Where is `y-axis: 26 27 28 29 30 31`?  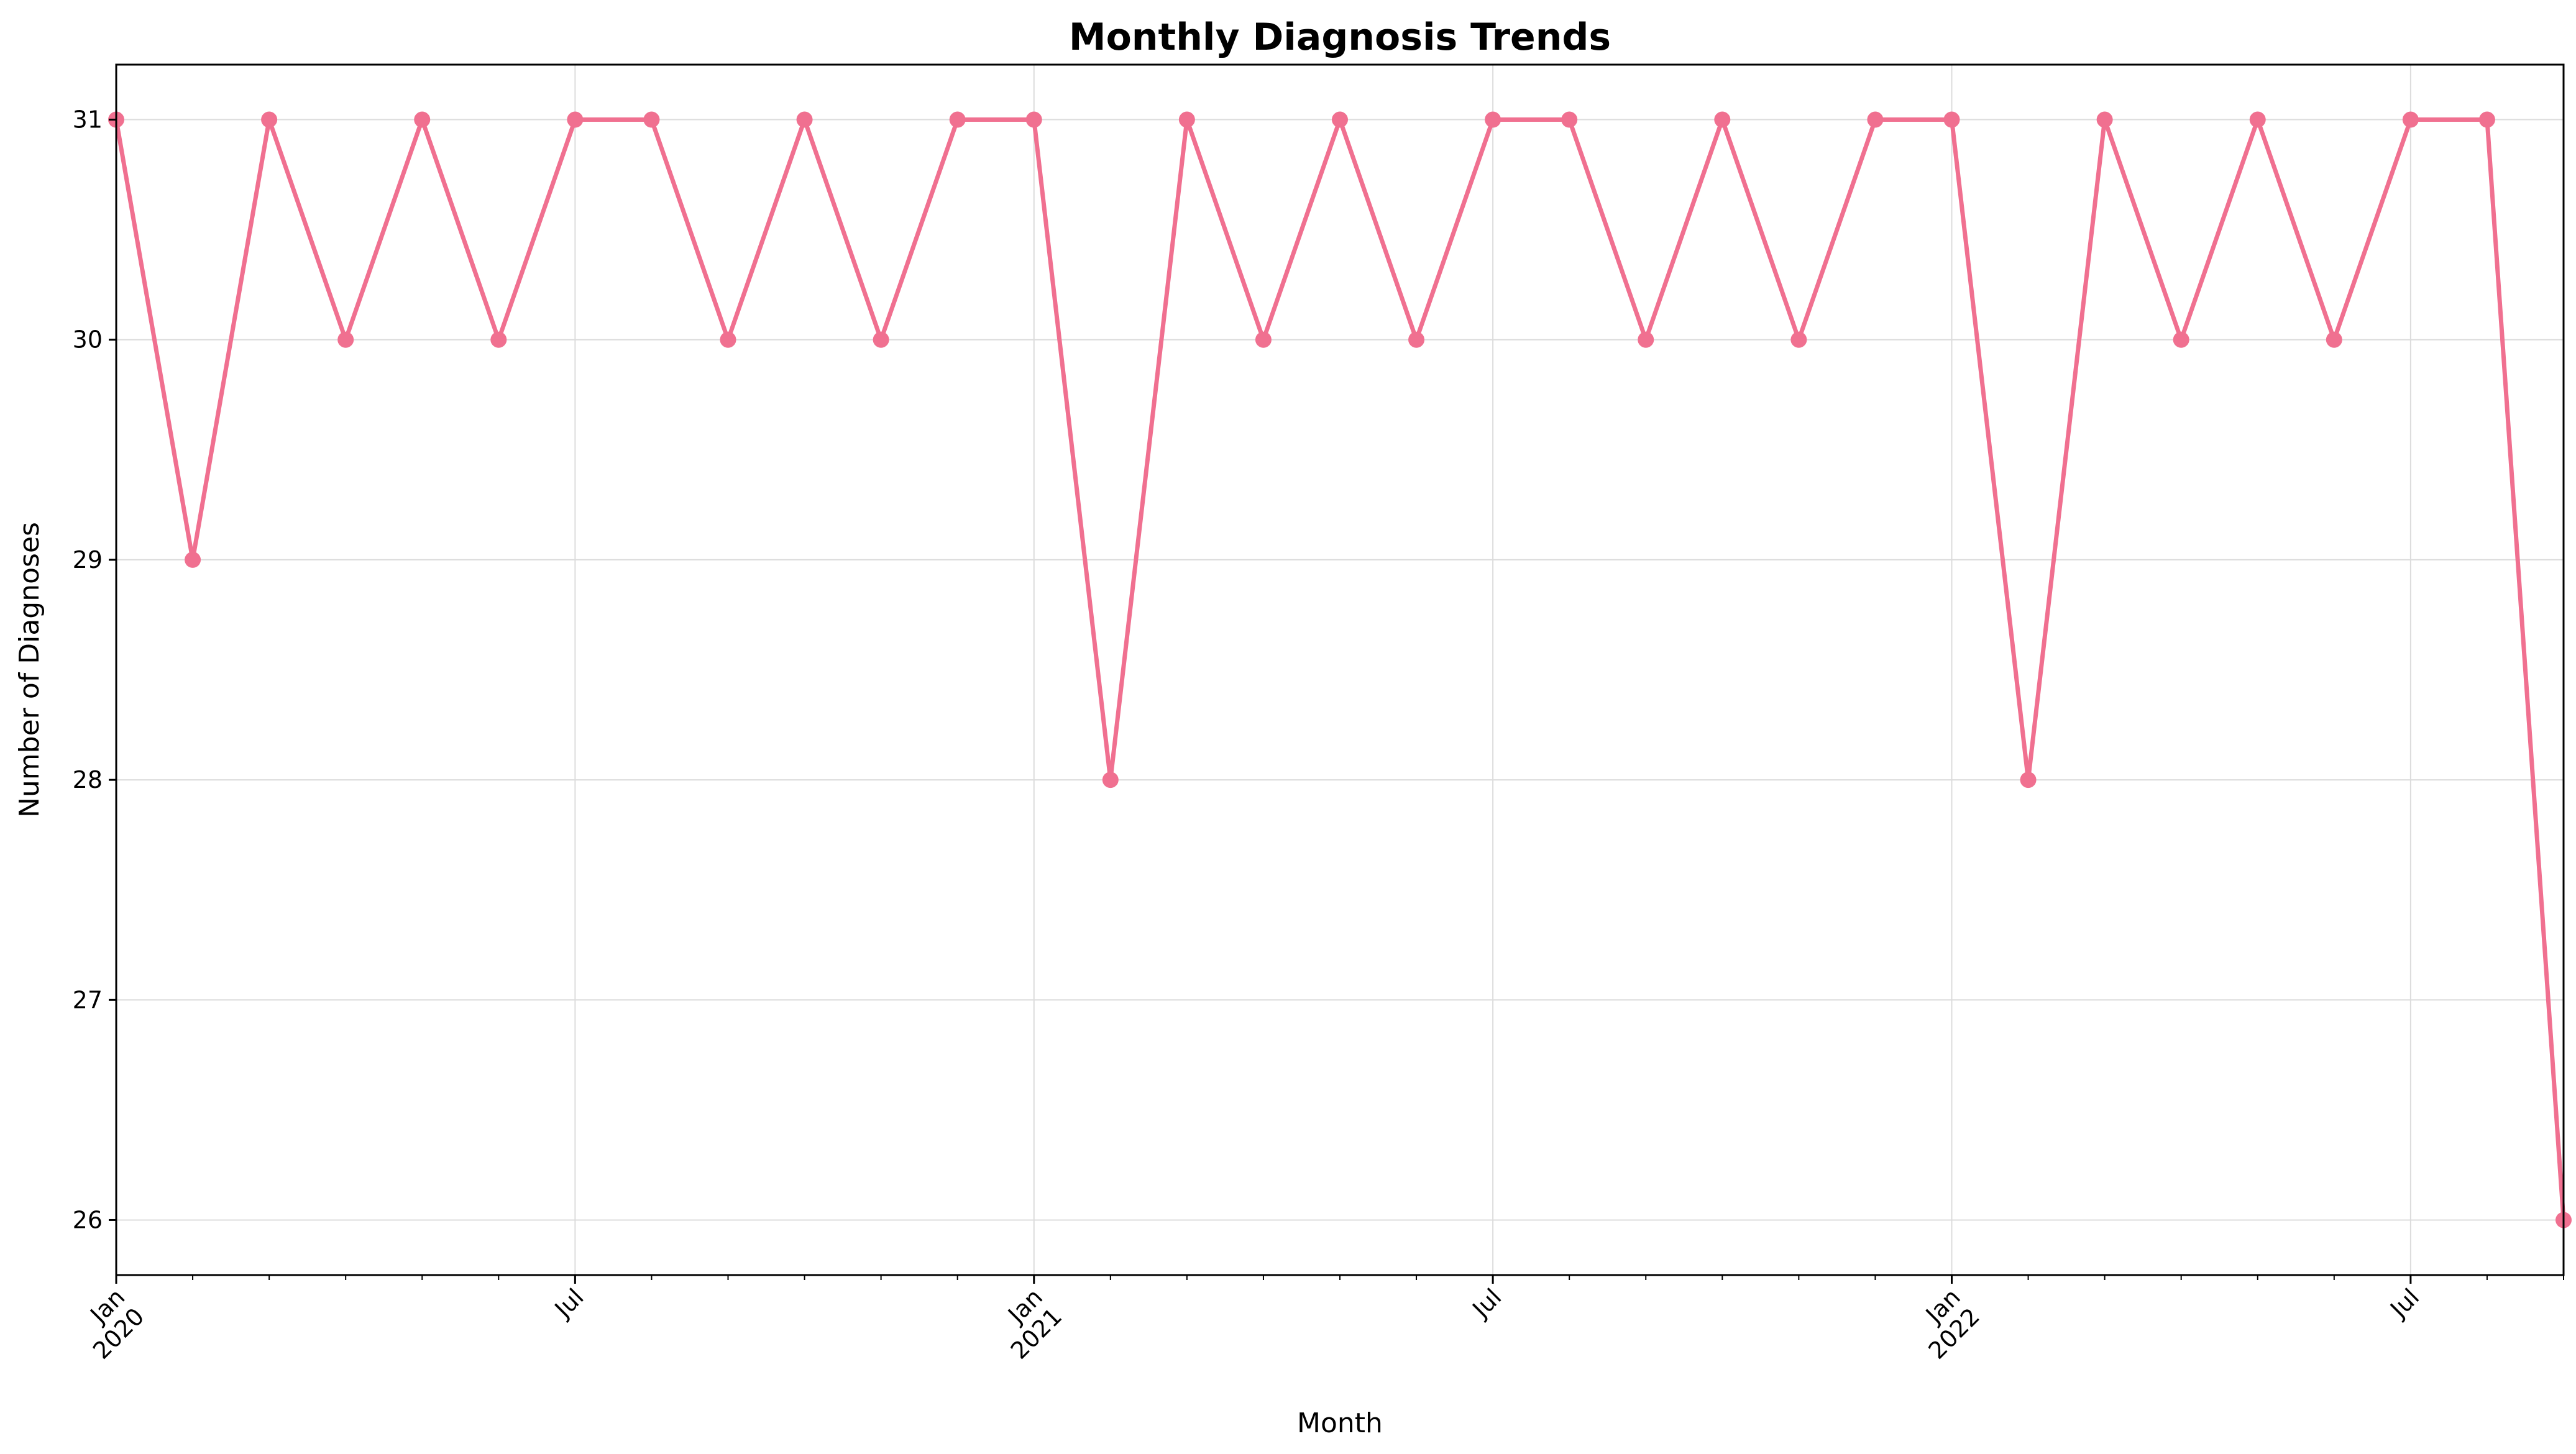
y-axis: 26 27 28 29 30 31 is located at coordinates (94, 669).